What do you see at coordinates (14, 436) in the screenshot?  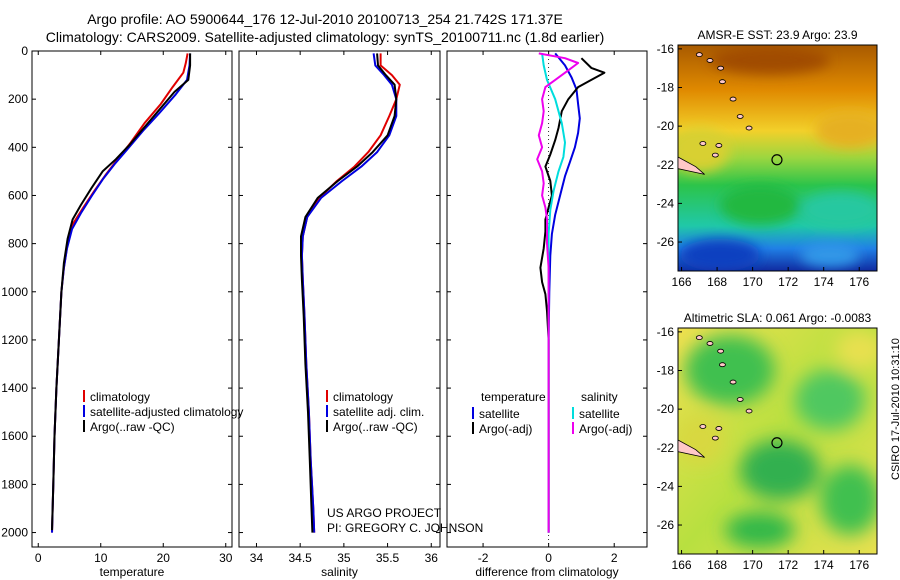 I see `y-tick-label: 1600` at bounding box center [14, 436].